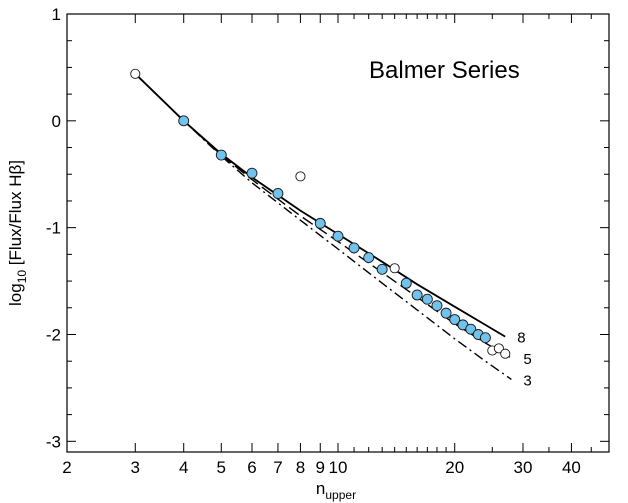 The width and height of the screenshot is (628, 503). Describe the element at coordinates (183, 467) in the screenshot. I see `x-tick-label: 4` at that location.